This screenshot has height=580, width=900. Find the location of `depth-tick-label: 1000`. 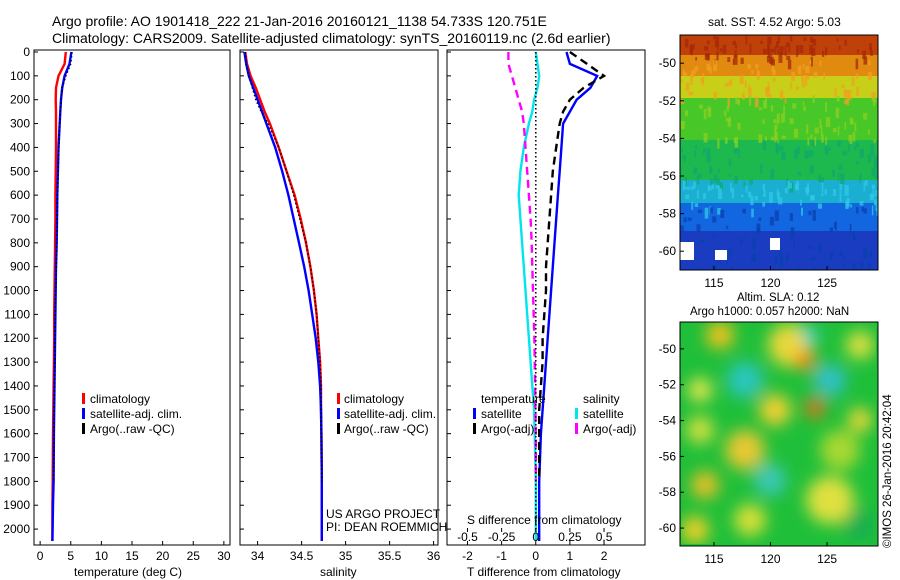

depth-tick-label: 1000 is located at coordinates (16, 291).